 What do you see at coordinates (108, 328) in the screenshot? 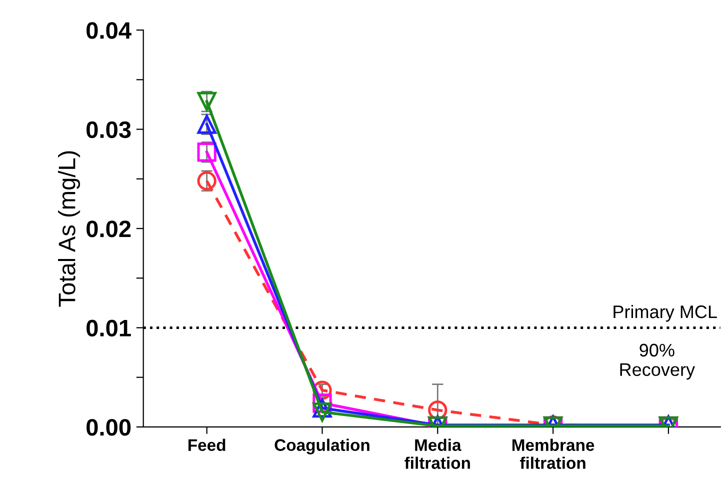
I see `y-tick-label: 0.01` at bounding box center [108, 328].